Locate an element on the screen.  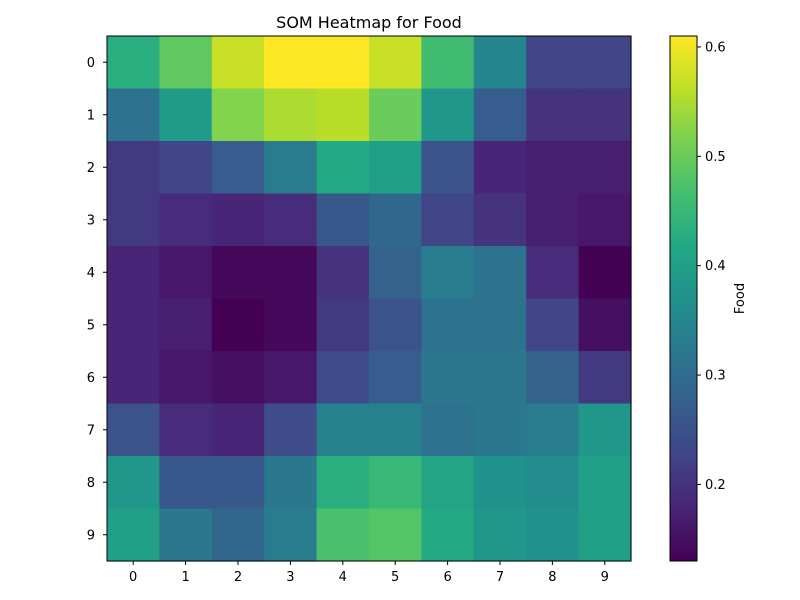
heatmap-cell-r3-c8 is located at coordinates (553, 220).